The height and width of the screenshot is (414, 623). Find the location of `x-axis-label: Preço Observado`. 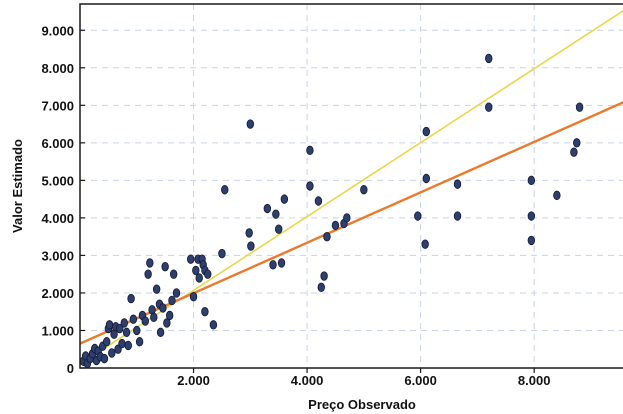

x-axis-label: Preço Observado is located at coordinates (362, 404).